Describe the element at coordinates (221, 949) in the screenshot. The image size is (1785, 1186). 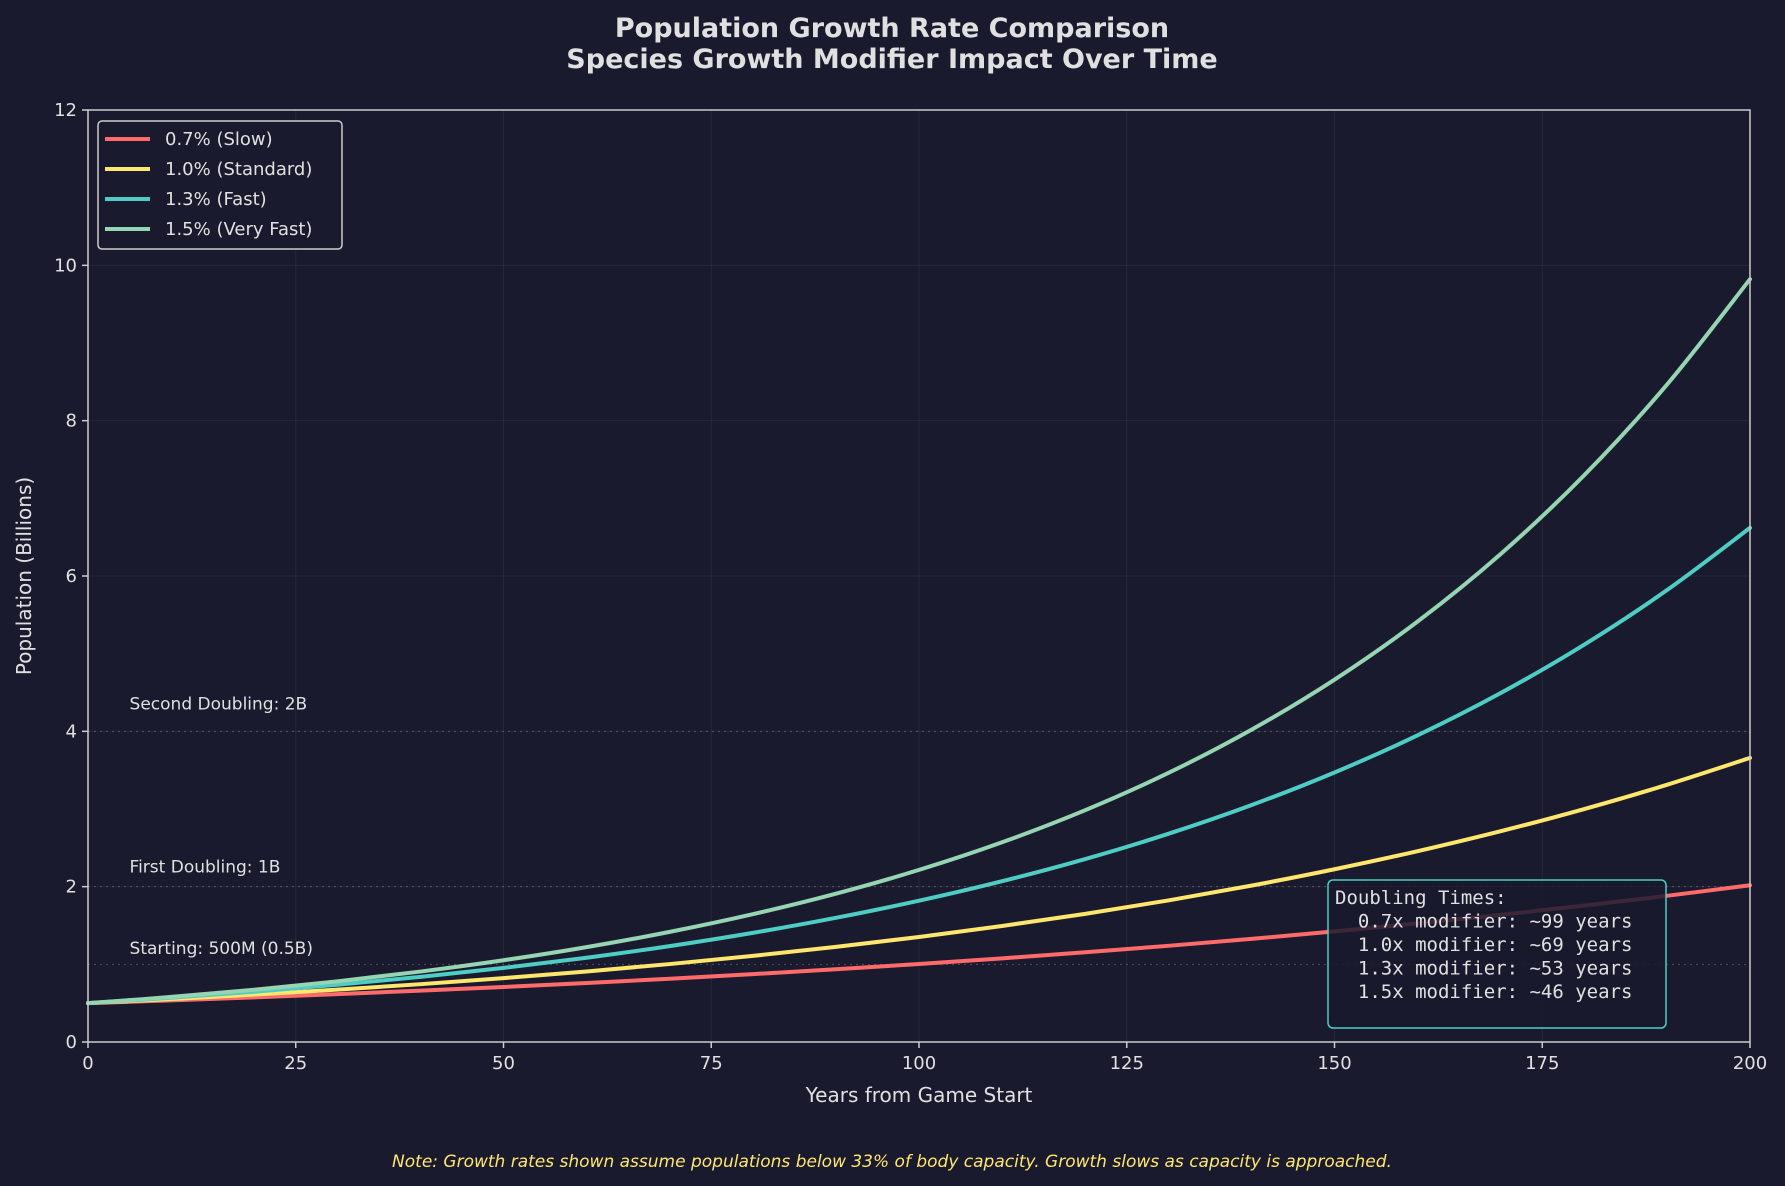
I see `reference-label: Starting: 500M (0.5B)` at that location.